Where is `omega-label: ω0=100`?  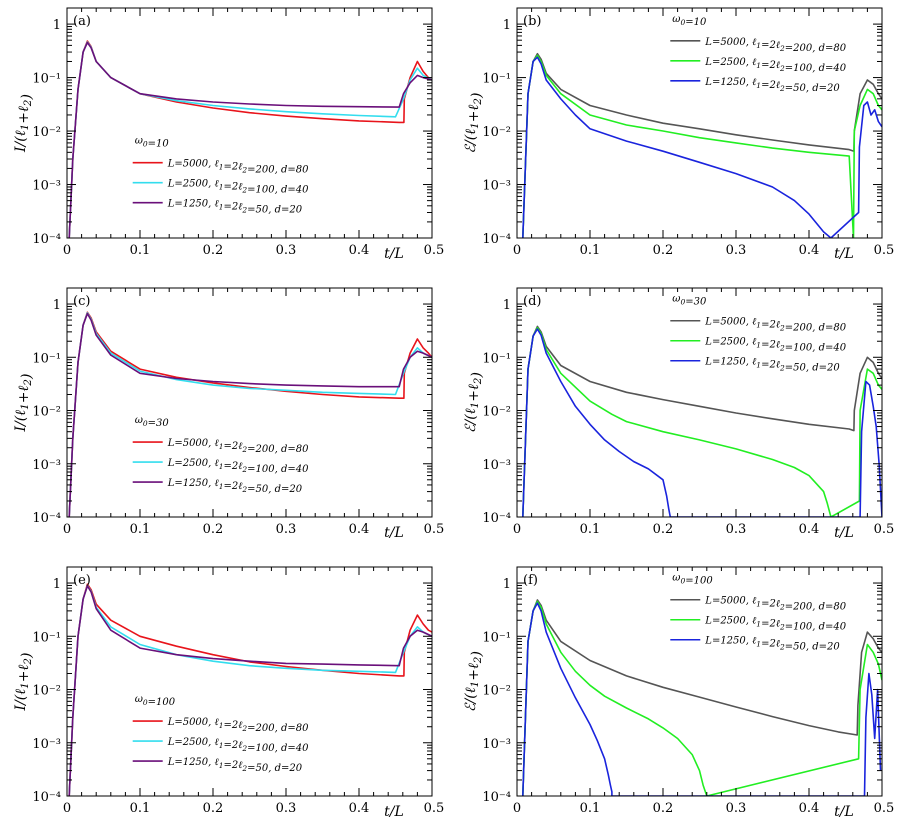 omega-label: ω0=100 is located at coordinates (692, 580).